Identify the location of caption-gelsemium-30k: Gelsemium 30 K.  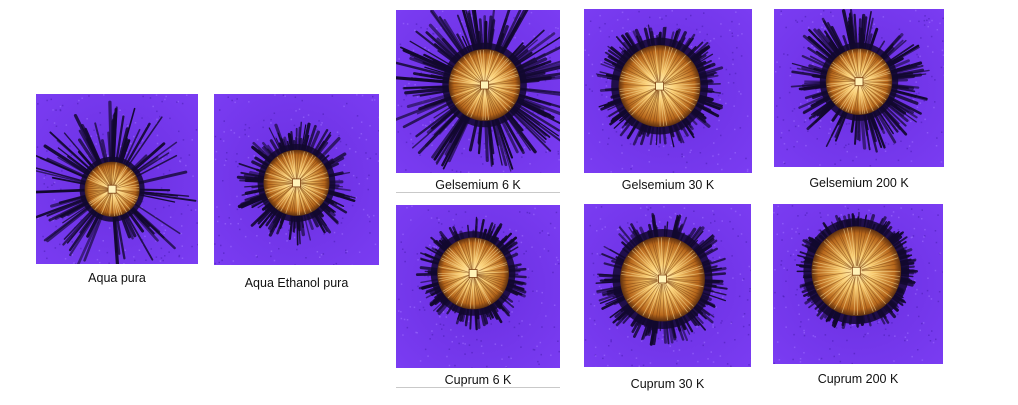
(668, 185).